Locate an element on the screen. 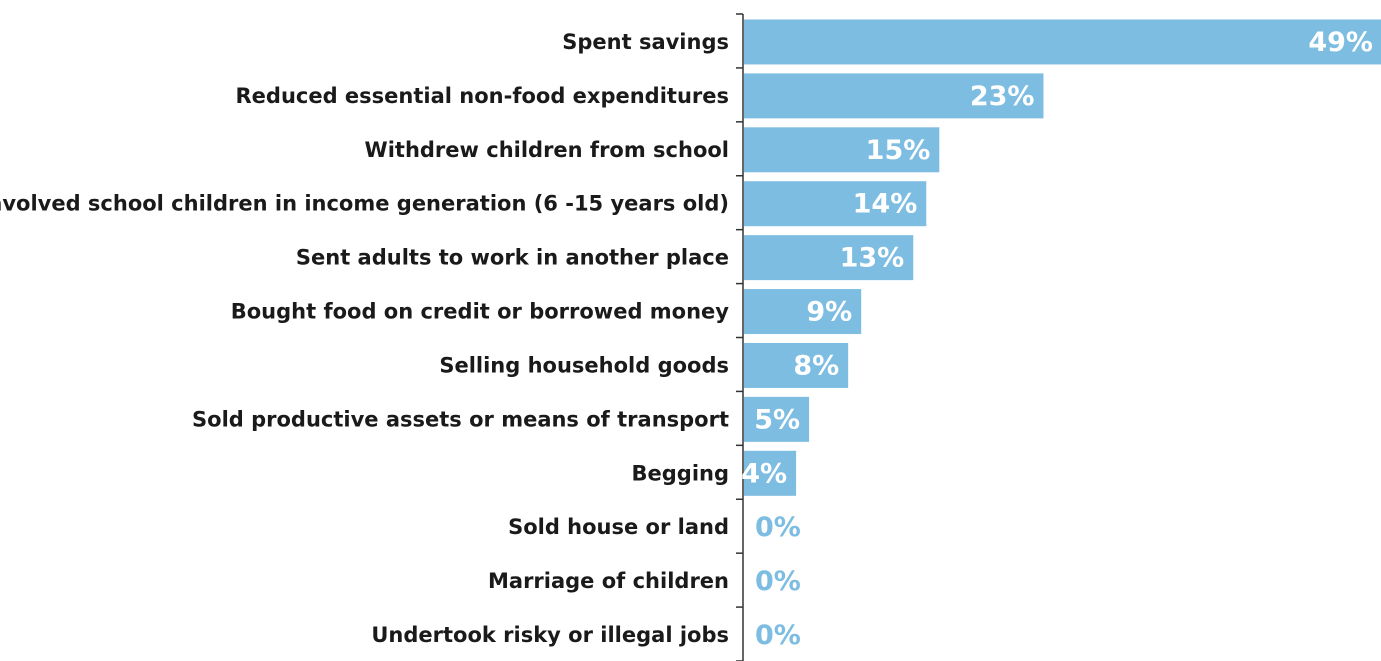 Image resolution: width=1381 pixels, height=661 pixels. value-label: 14% is located at coordinates (885, 204).